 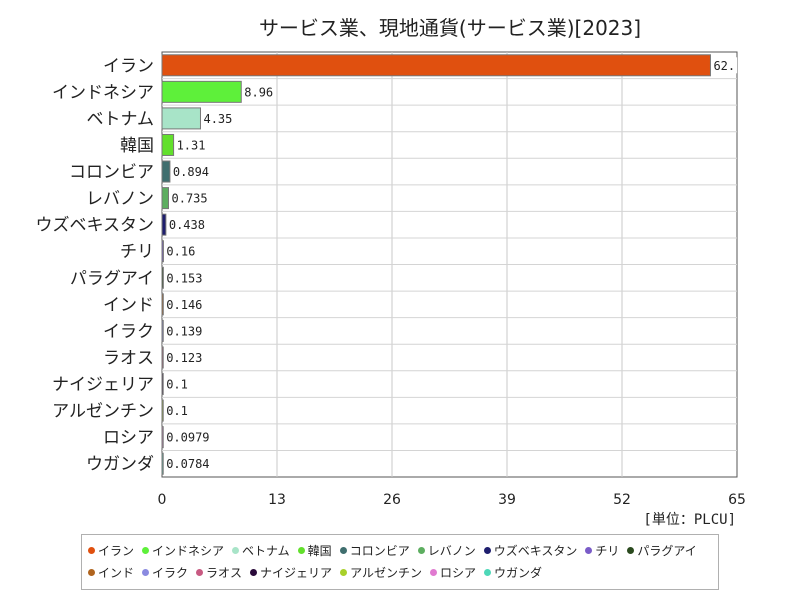 I want to click on x-tick-label: 0, so click(x=162, y=500).